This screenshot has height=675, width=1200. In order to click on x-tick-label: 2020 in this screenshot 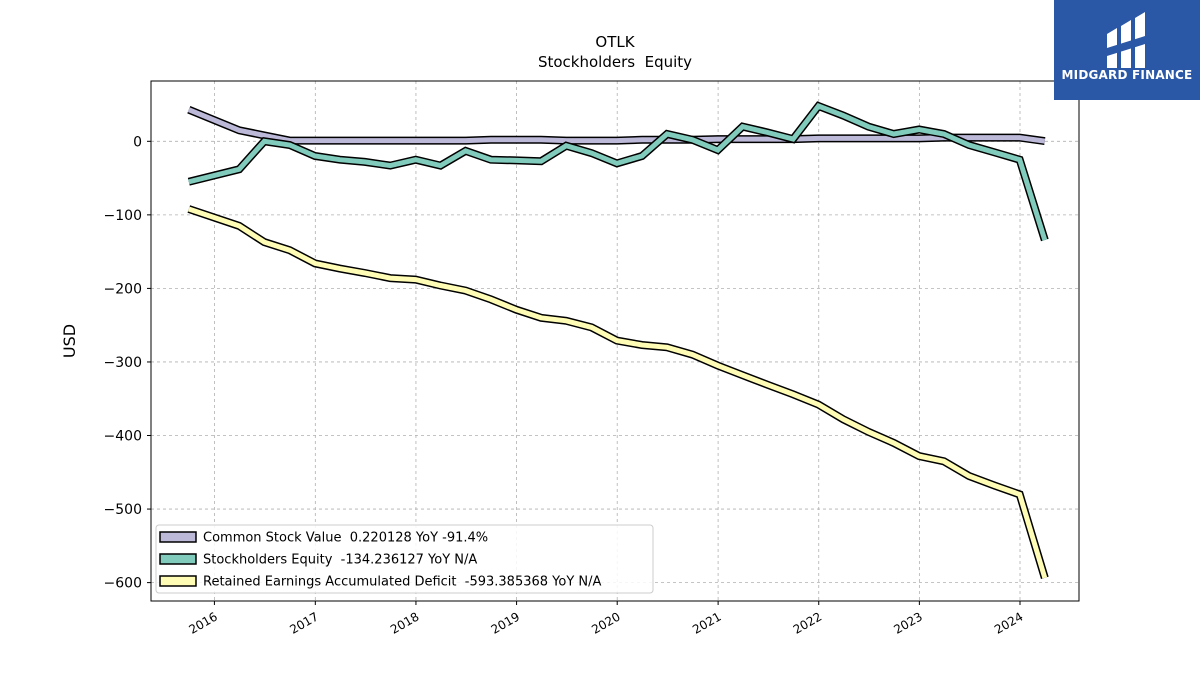, I will do `click(605, 622)`.